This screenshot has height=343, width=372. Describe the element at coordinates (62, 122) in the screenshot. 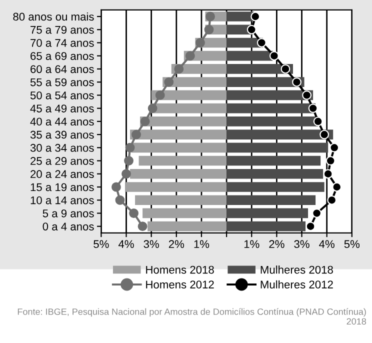

I see `y-tick-label: 40 a 44 anos` at that location.